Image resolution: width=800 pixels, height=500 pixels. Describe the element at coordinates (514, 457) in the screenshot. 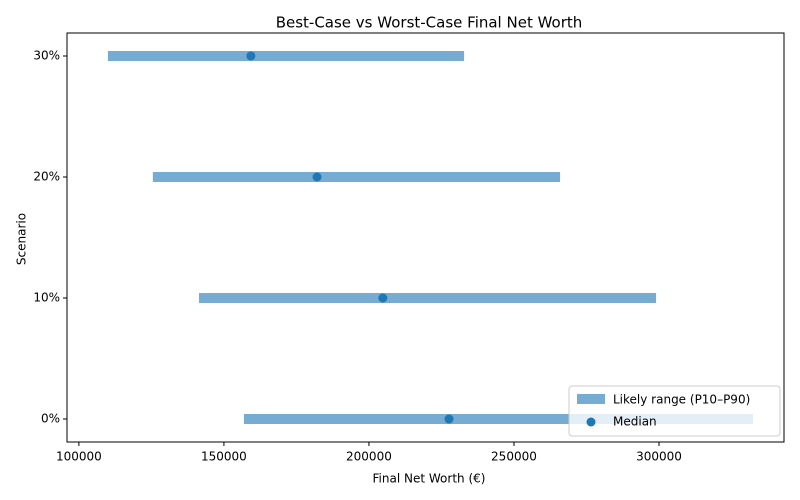

I see `x-tick-label: 250000` at that location.